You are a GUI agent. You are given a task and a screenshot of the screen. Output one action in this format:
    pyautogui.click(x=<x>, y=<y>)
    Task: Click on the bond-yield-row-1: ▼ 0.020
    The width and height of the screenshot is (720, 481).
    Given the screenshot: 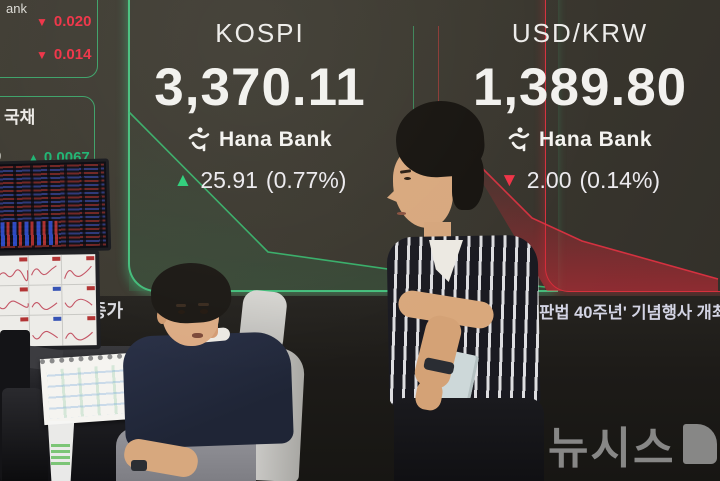 What is the action you would take?
    pyautogui.click(x=63, y=21)
    